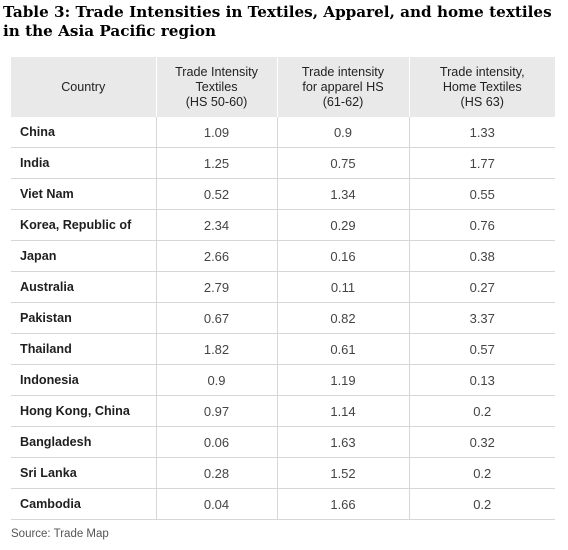  I want to click on country-cell: Cambodia, so click(83, 504).